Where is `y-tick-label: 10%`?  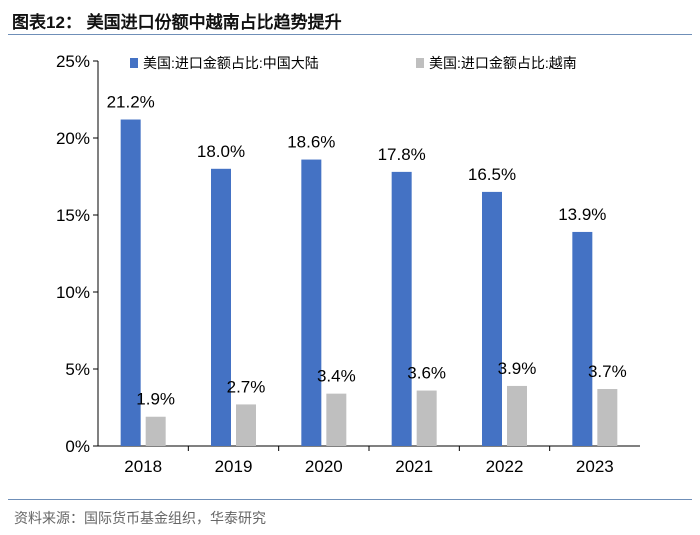 y-tick-label: 10% is located at coordinates (73, 292).